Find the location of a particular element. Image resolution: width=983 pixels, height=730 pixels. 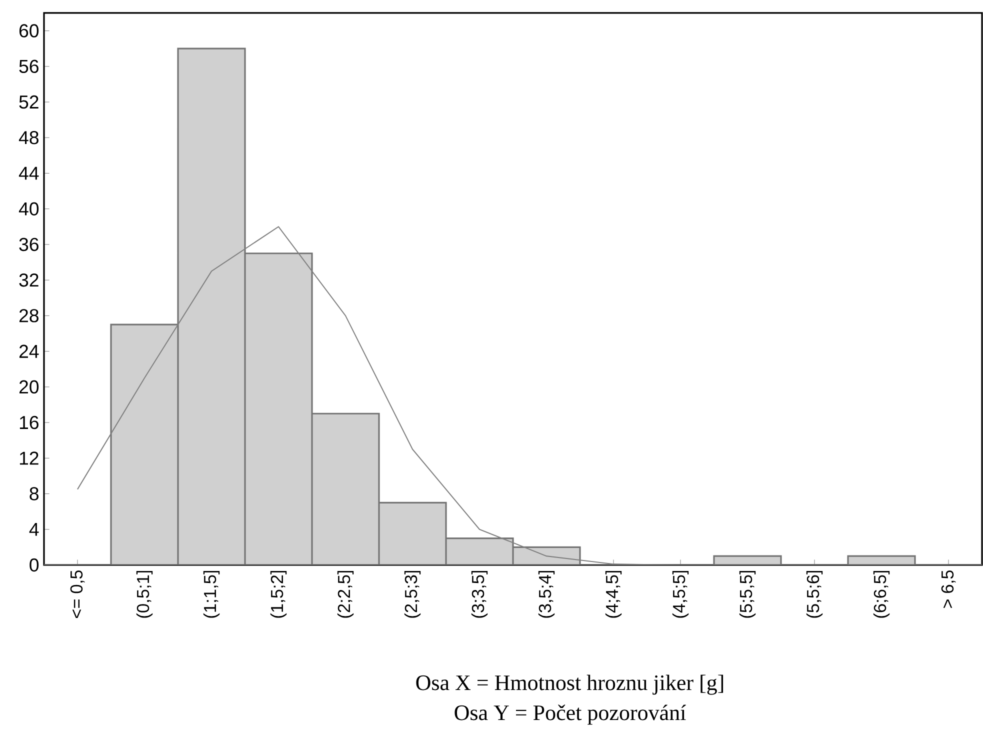

x-tick-label: (2,5;3] is located at coordinates (412, 594).